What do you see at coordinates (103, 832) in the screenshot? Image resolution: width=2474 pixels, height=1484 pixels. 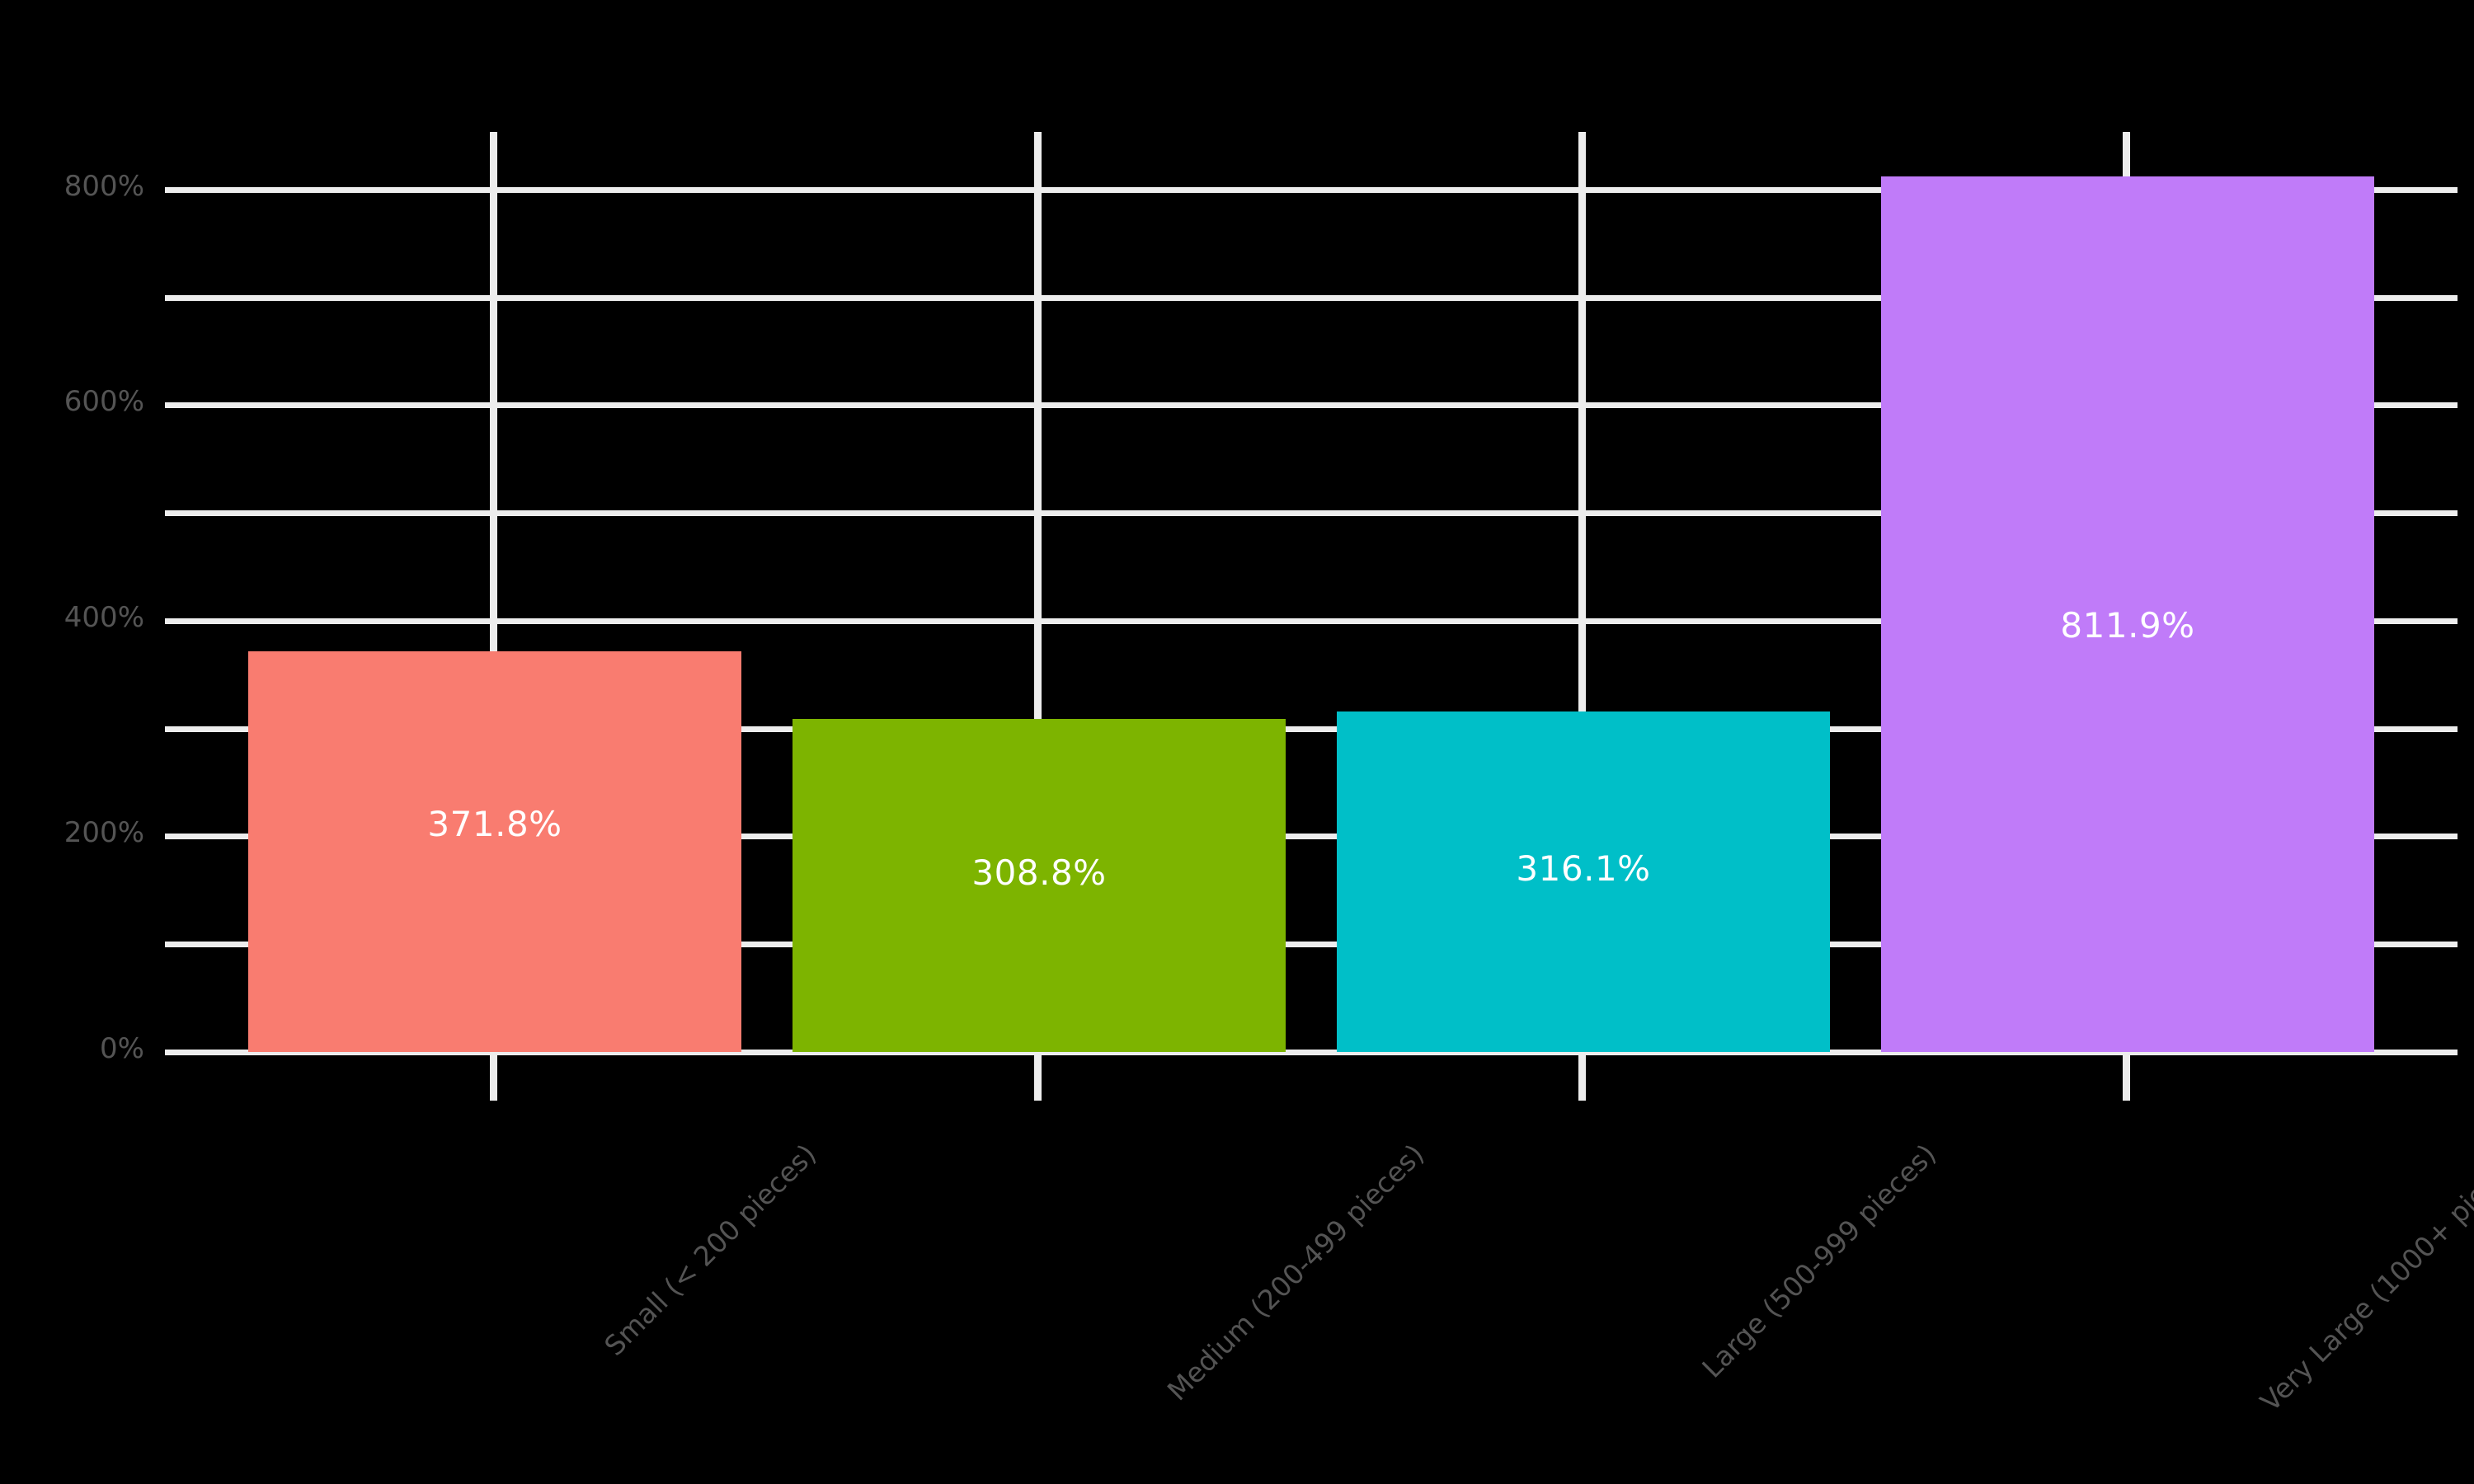 I see `y-axis-tick-200: 200%` at bounding box center [103, 832].